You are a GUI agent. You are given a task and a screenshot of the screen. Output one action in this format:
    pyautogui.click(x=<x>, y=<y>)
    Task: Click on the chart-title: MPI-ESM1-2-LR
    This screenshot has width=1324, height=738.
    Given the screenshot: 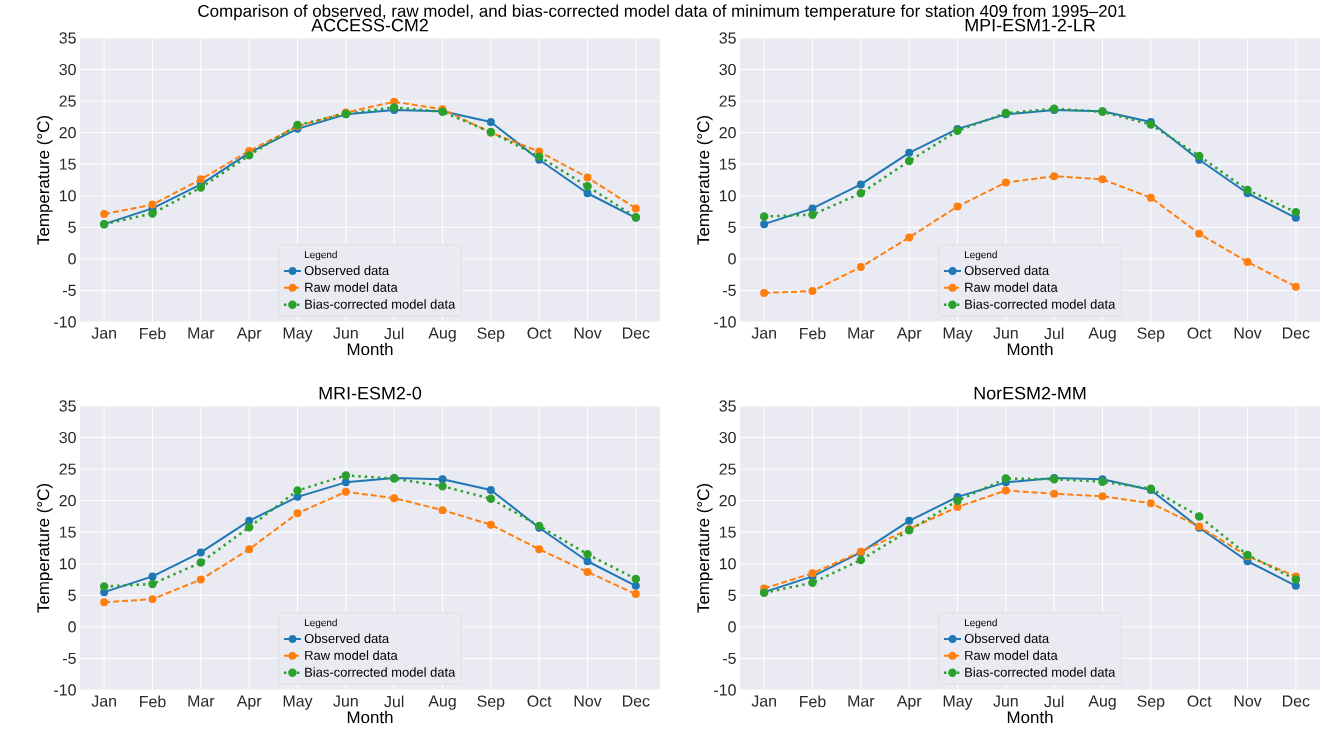 What is the action you would take?
    pyautogui.click(x=1030, y=25)
    